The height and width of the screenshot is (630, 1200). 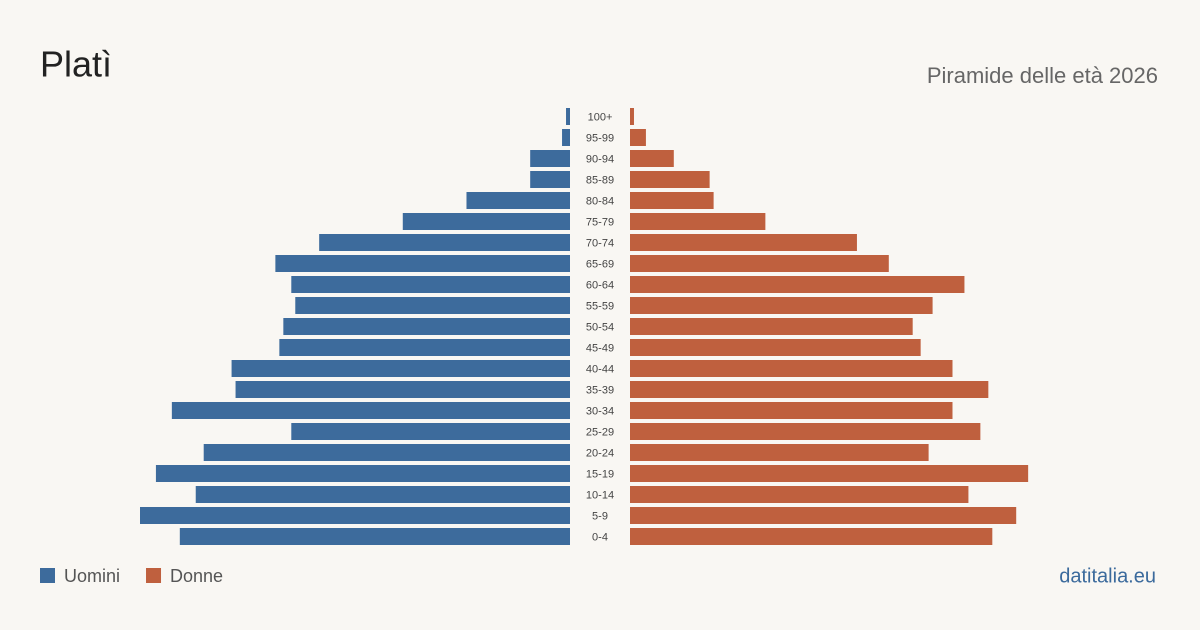 What do you see at coordinates (76, 64) in the screenshot?
I see `chart-title: Platì` at bounding box center [76, 64].